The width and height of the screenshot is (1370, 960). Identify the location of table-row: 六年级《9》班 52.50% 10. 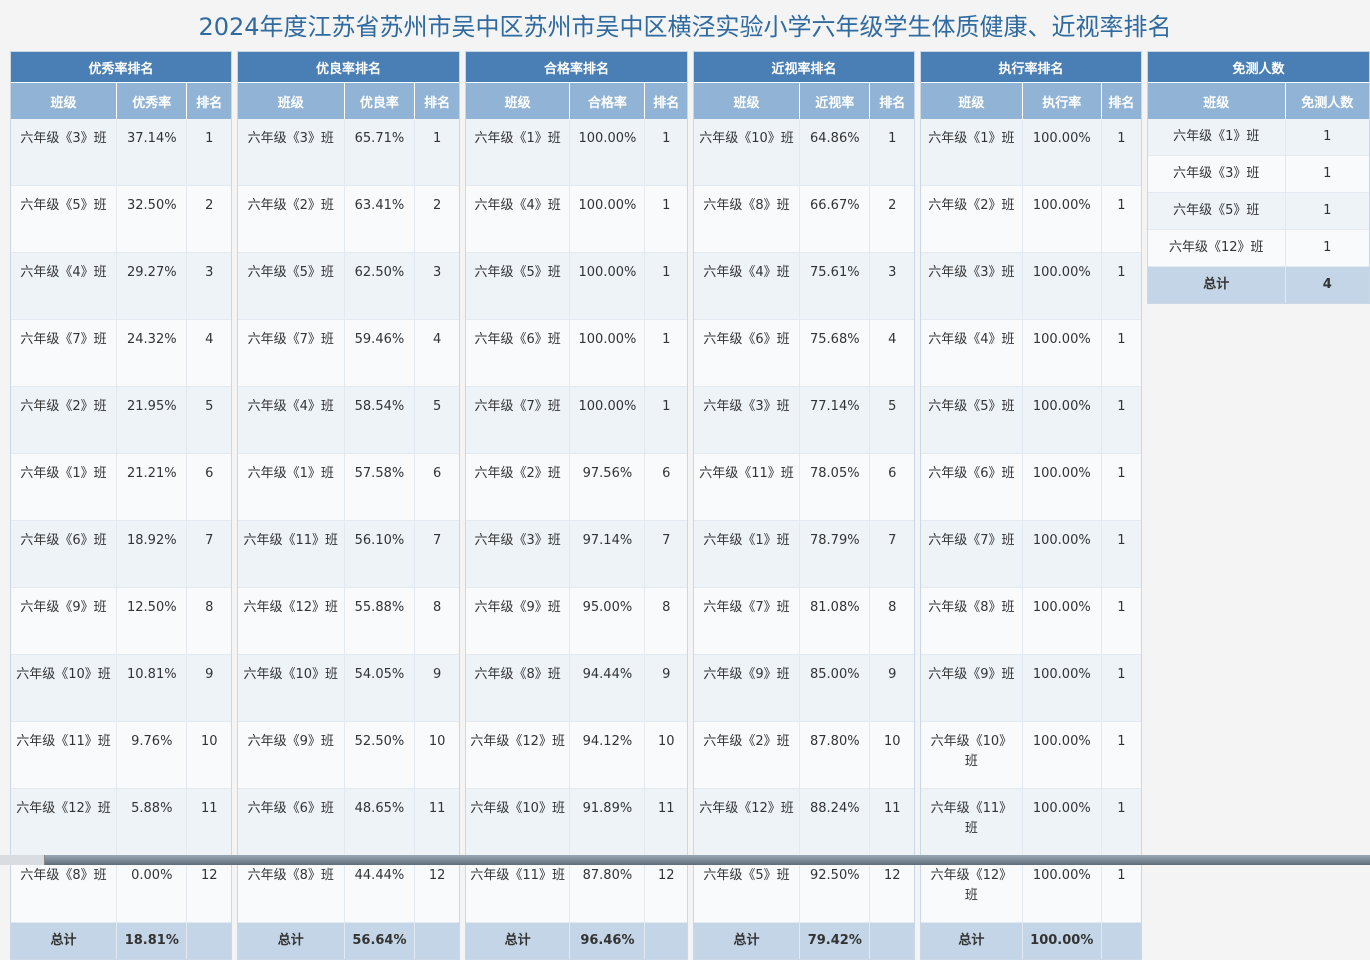
(348, 755).